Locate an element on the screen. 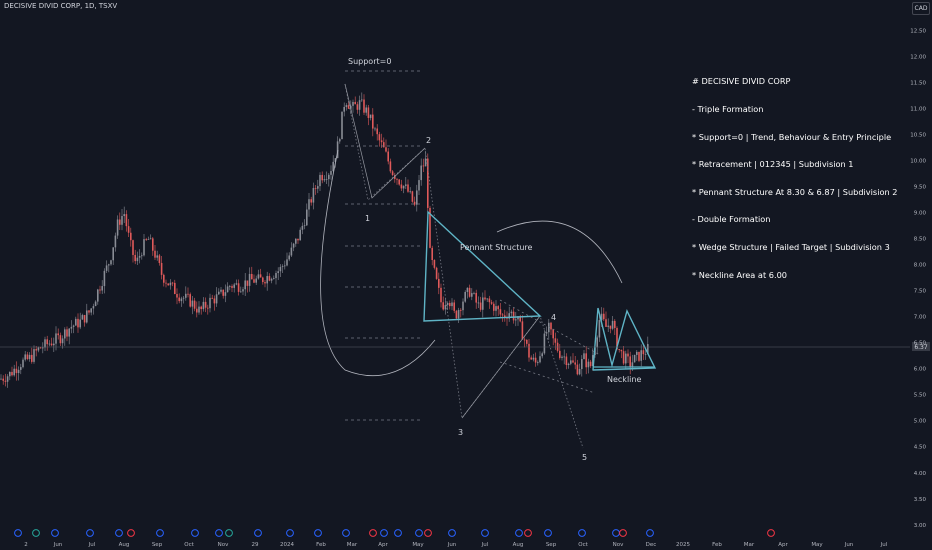  x-tick-label: Apr is located at coordinates (783, 545).